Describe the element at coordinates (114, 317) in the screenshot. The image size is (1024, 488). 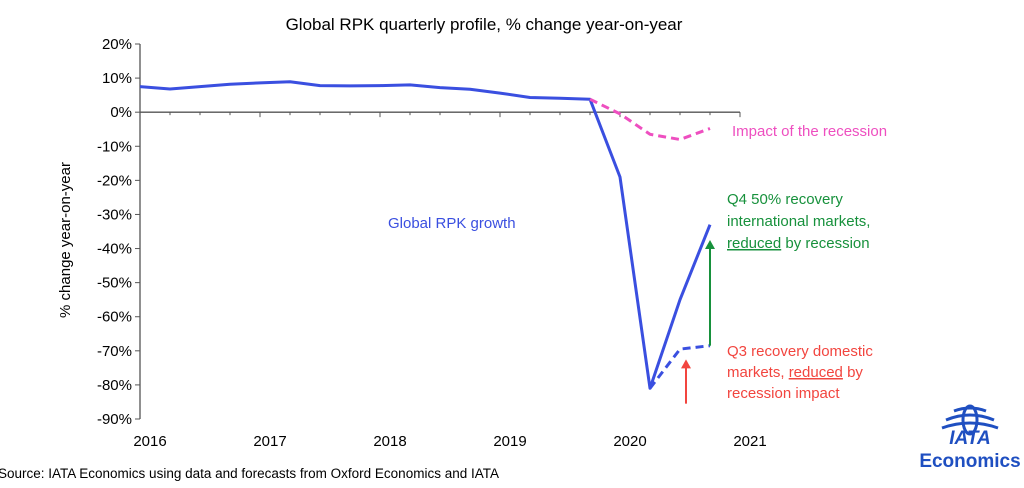
I see `y-tick-label: -60%` at that location.